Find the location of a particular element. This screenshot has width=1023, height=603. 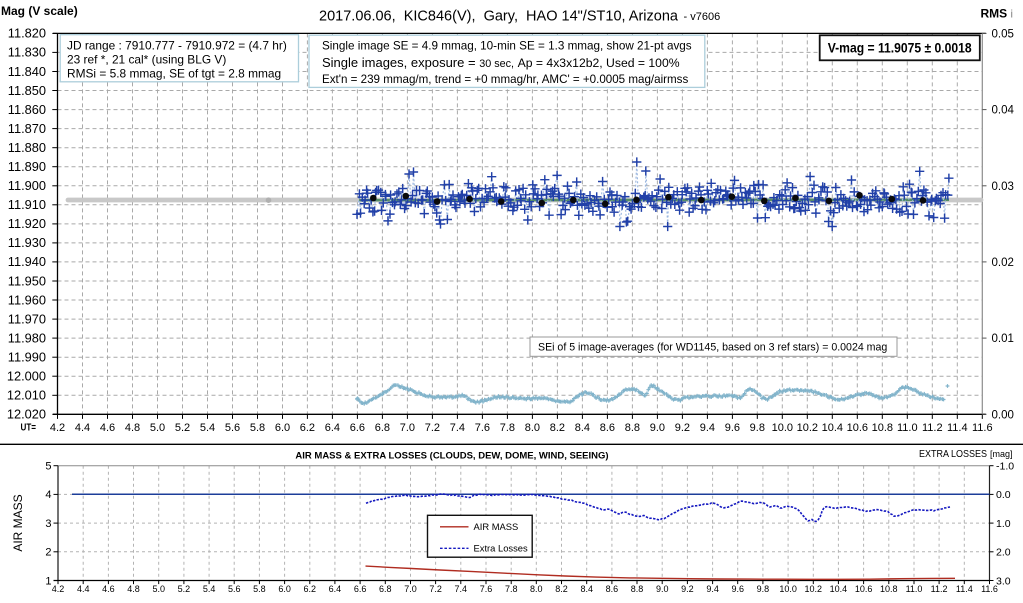

svg-text: 6.2 is located at coordinates (307, 428).